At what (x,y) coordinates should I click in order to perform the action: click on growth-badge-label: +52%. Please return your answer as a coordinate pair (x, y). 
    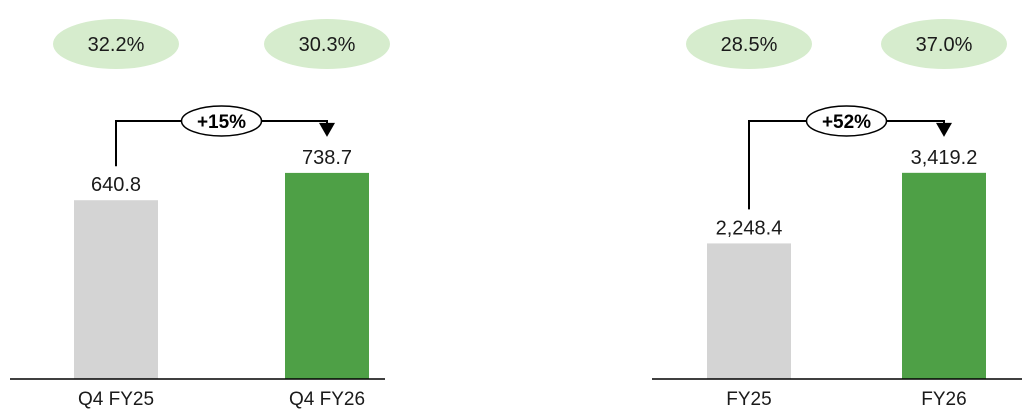
    Looking at the image, I should click on (846, 122).